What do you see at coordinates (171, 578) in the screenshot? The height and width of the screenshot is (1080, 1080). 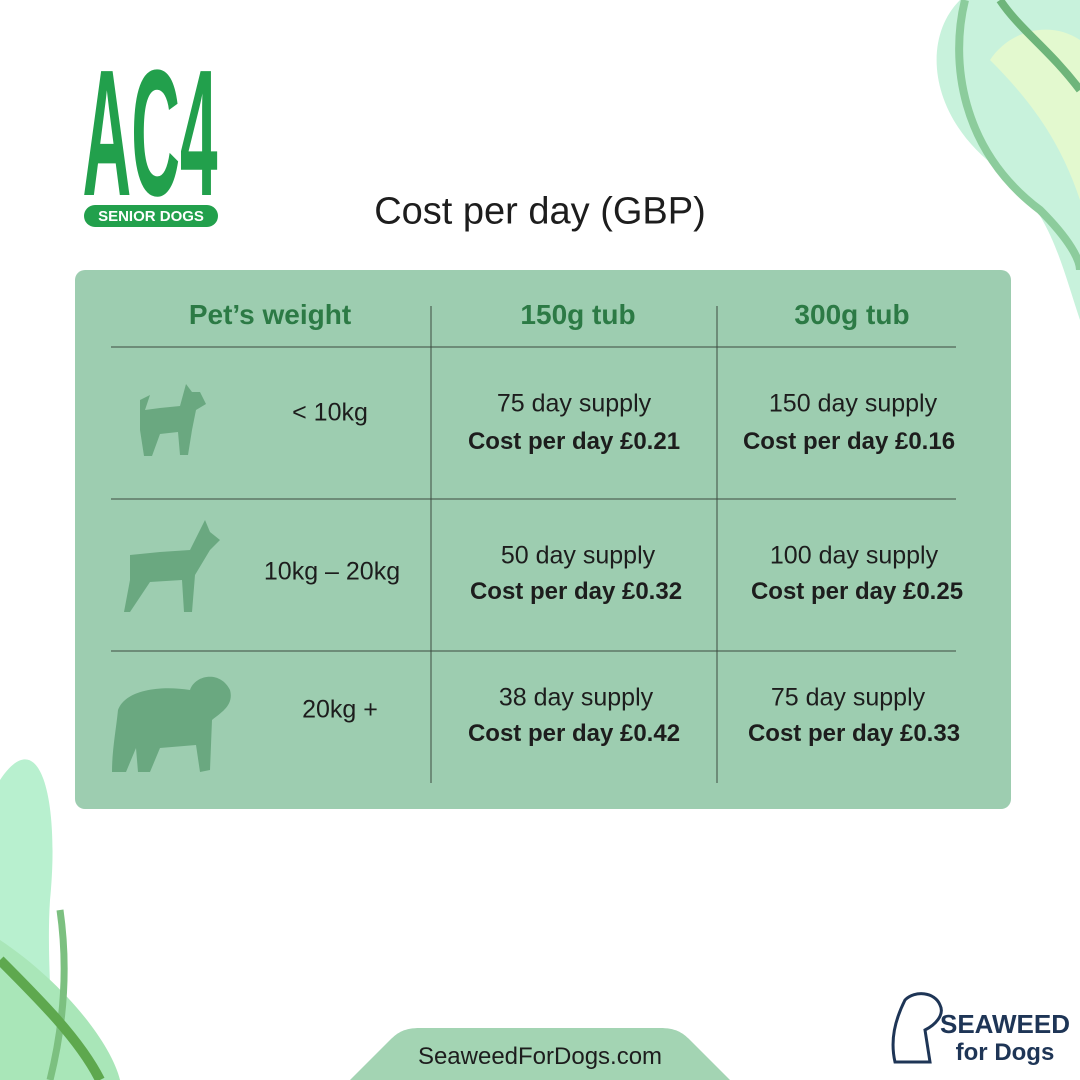 I see `dog-icon` at bounding box center [171, 578].